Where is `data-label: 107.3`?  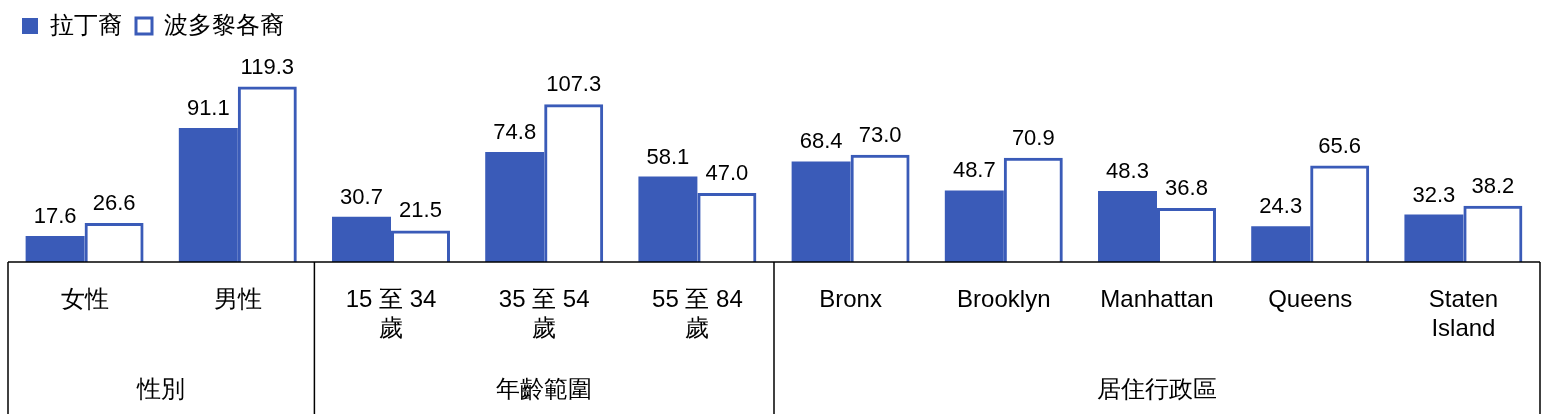 data-label: 107.3 is located at coordinates (574, 84).